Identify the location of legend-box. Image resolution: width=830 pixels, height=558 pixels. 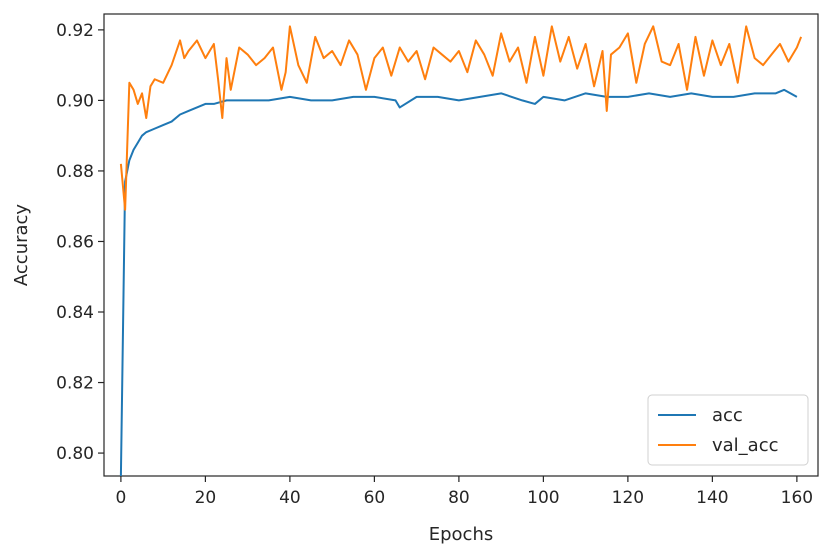
(728, 430).